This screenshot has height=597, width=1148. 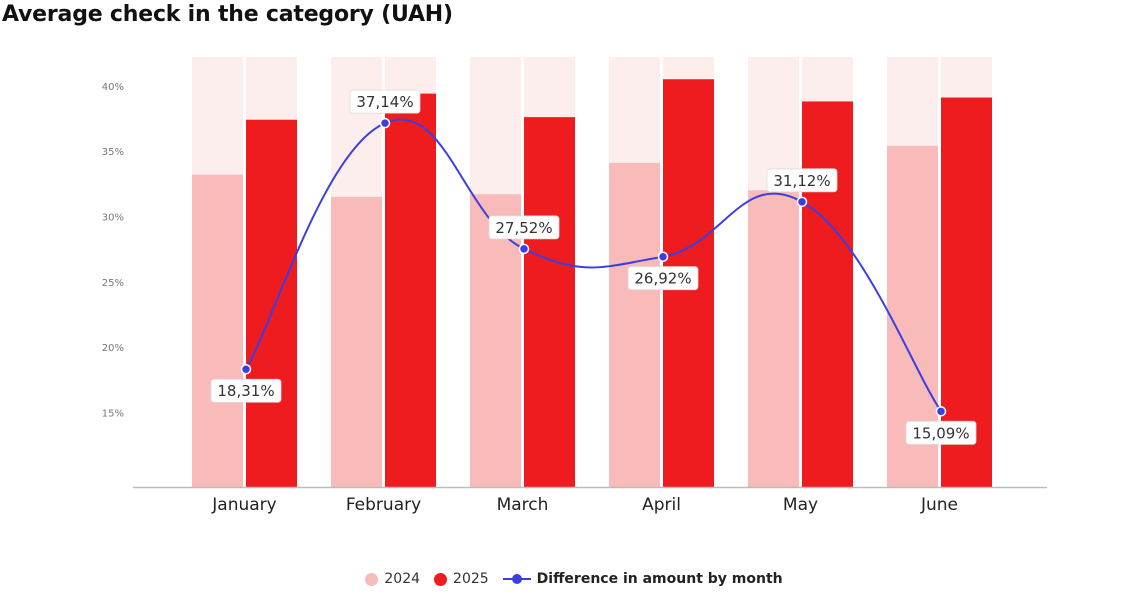 I want to click on legend-marker-2025, so click(x=441, y=579).